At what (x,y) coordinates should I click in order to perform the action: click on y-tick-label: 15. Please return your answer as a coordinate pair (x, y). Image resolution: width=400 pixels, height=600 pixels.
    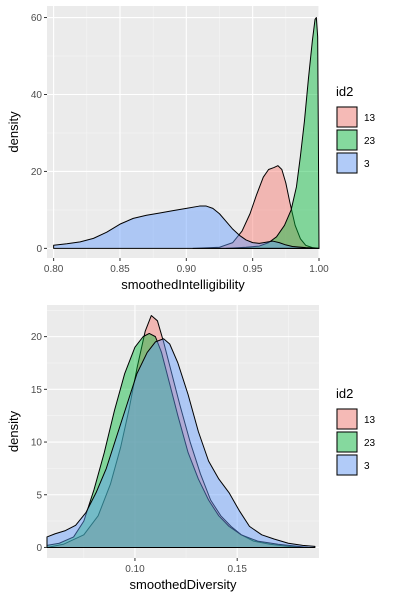
    Looking at the image, I should click on (37, 390).